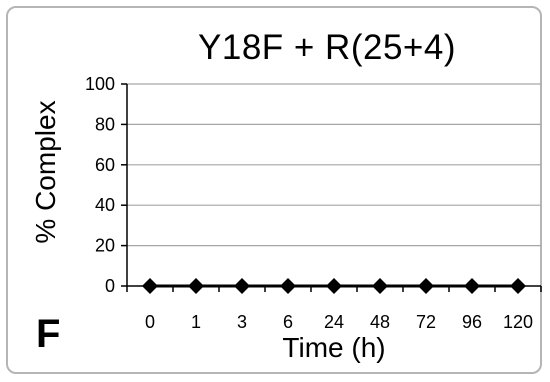 The width and height of the screenshot is (550, 382). I want to click on chart-title: Y18F + R(25+4), so click(327, 47).